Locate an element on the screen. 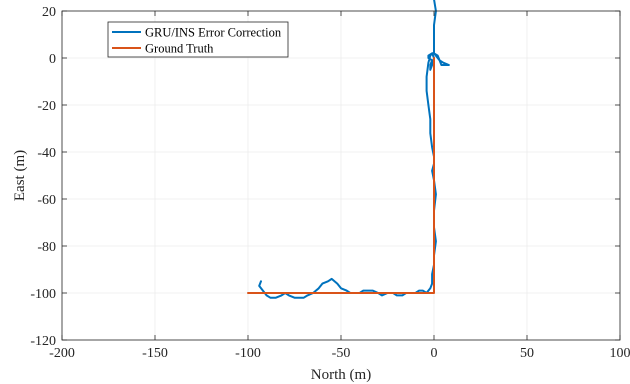 The height and width of the screenshot is (384, 630). x-tick-labels: -200 -150 -100 -50 0 50 100 is located at coordinates (339, 353).